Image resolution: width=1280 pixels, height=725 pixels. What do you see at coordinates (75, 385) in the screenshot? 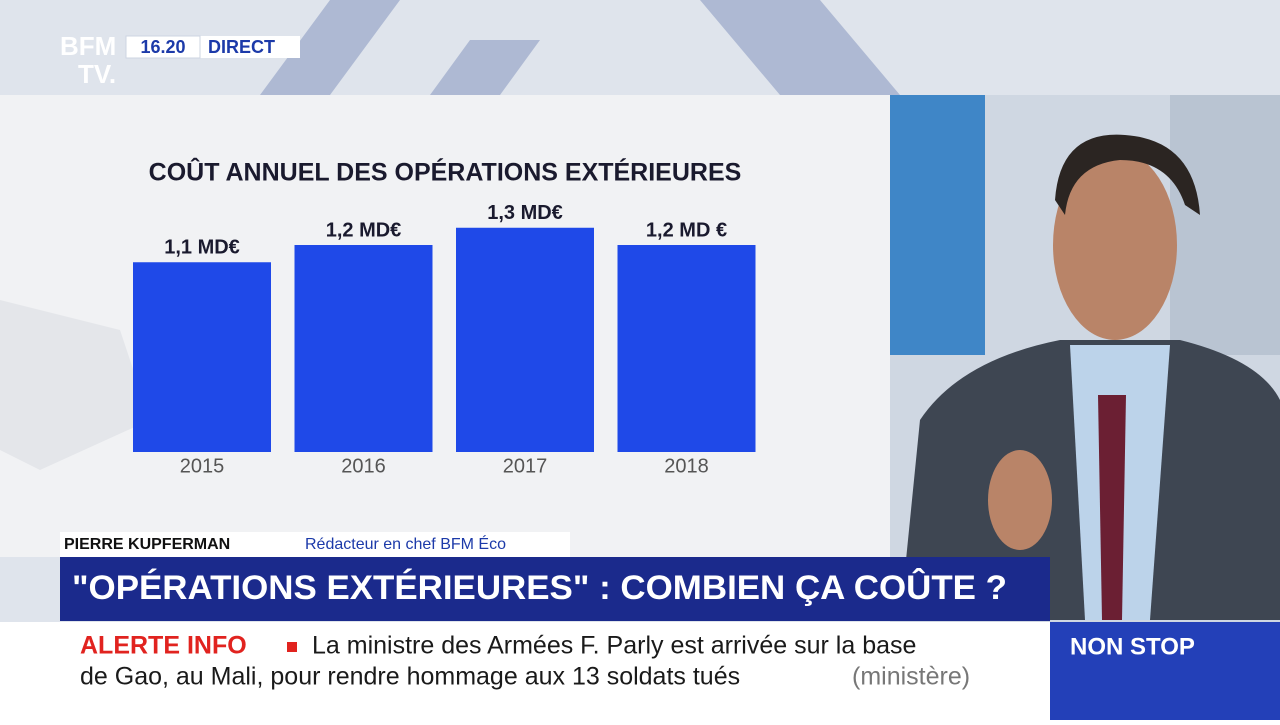
I see `panel-watermark` at bounding box center [75, 385].